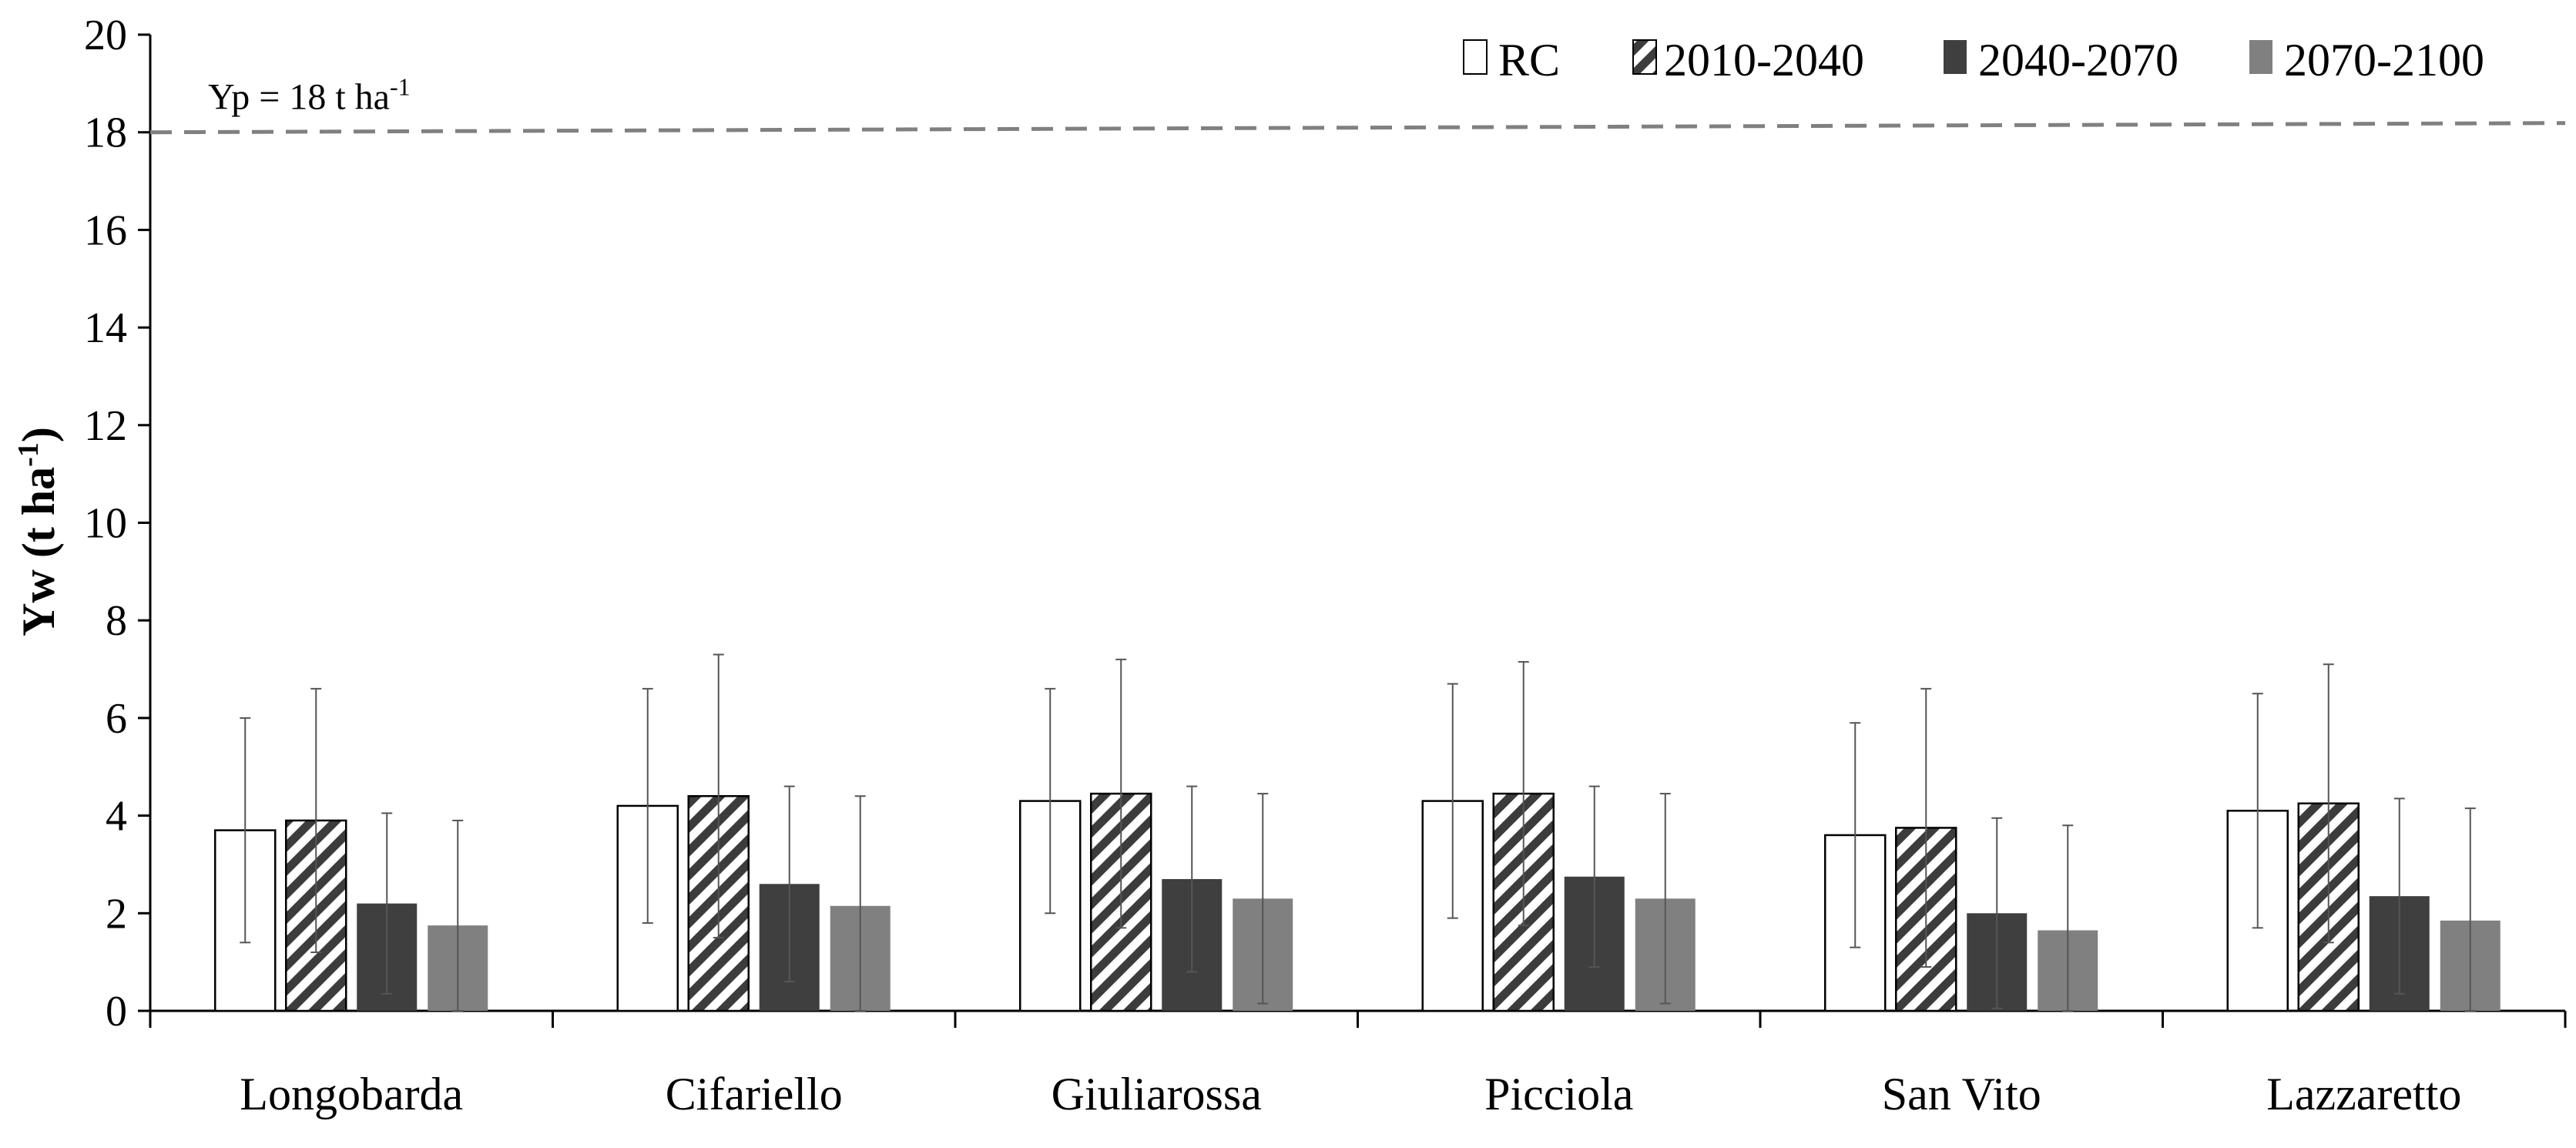  I want to click on y-tick-label: 2, so click(116, 914).